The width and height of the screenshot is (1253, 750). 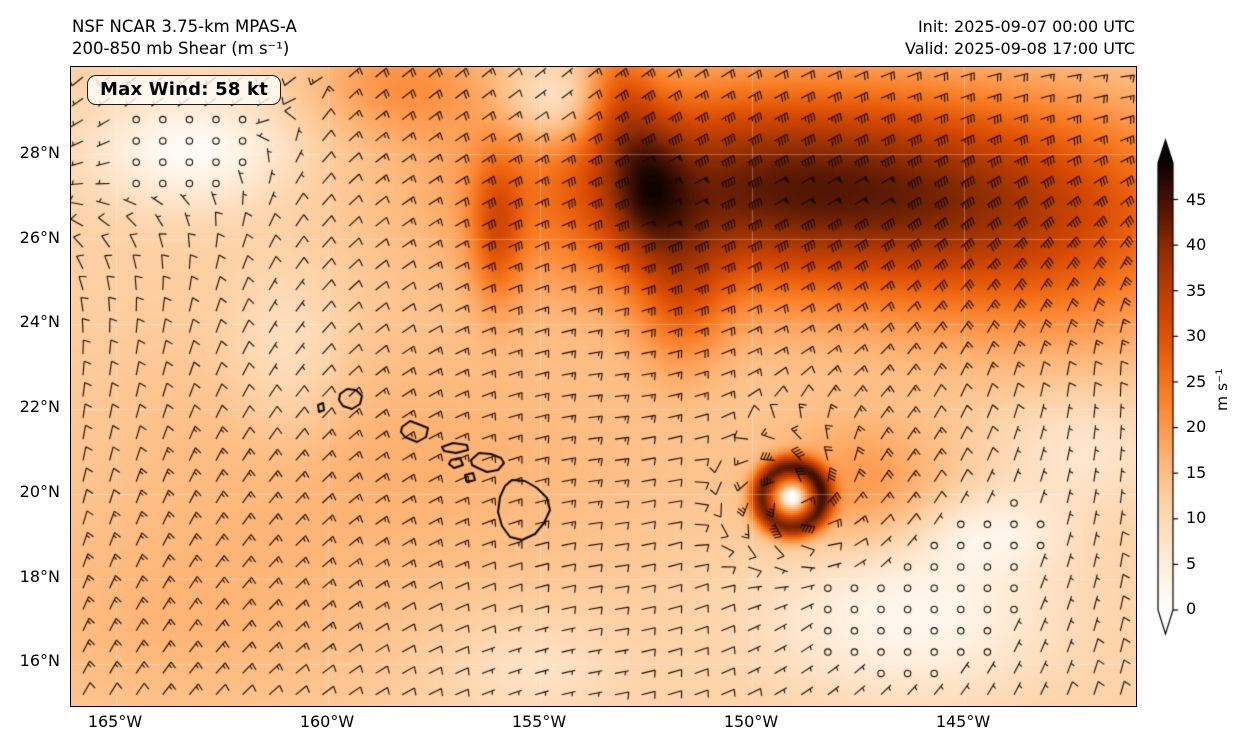 What do you see at coordinates (39, 406) in the screenshot?
I see `ytick-22n: 22°N` at bounding box center [39, 406].